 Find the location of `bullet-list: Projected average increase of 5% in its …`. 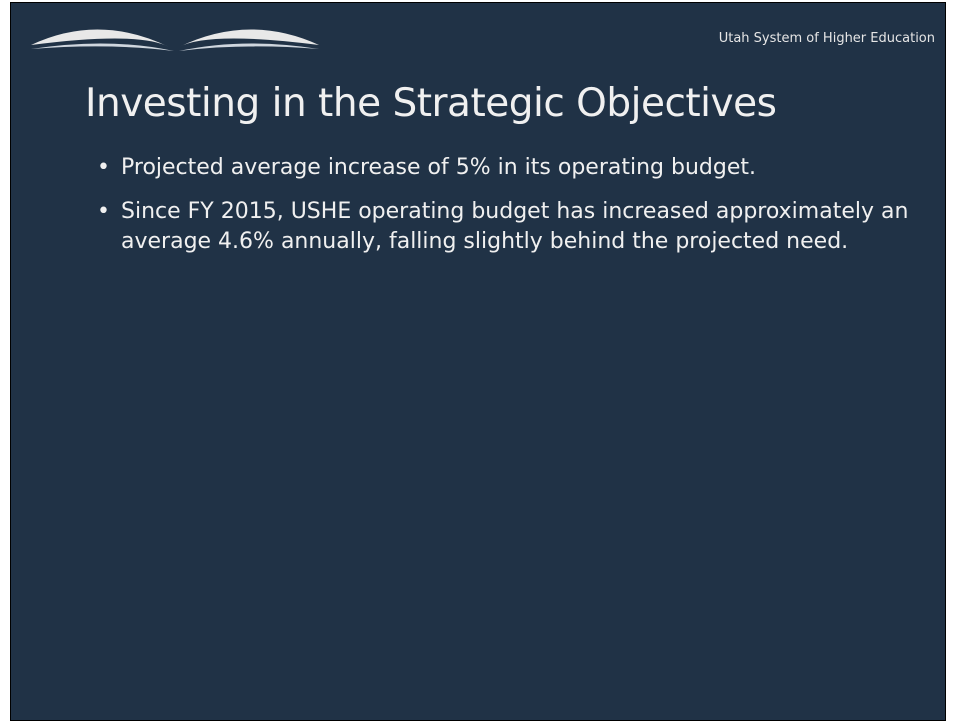

bullet-list: Projected average increase of 5% in its … is located at coordinates (517, 212).